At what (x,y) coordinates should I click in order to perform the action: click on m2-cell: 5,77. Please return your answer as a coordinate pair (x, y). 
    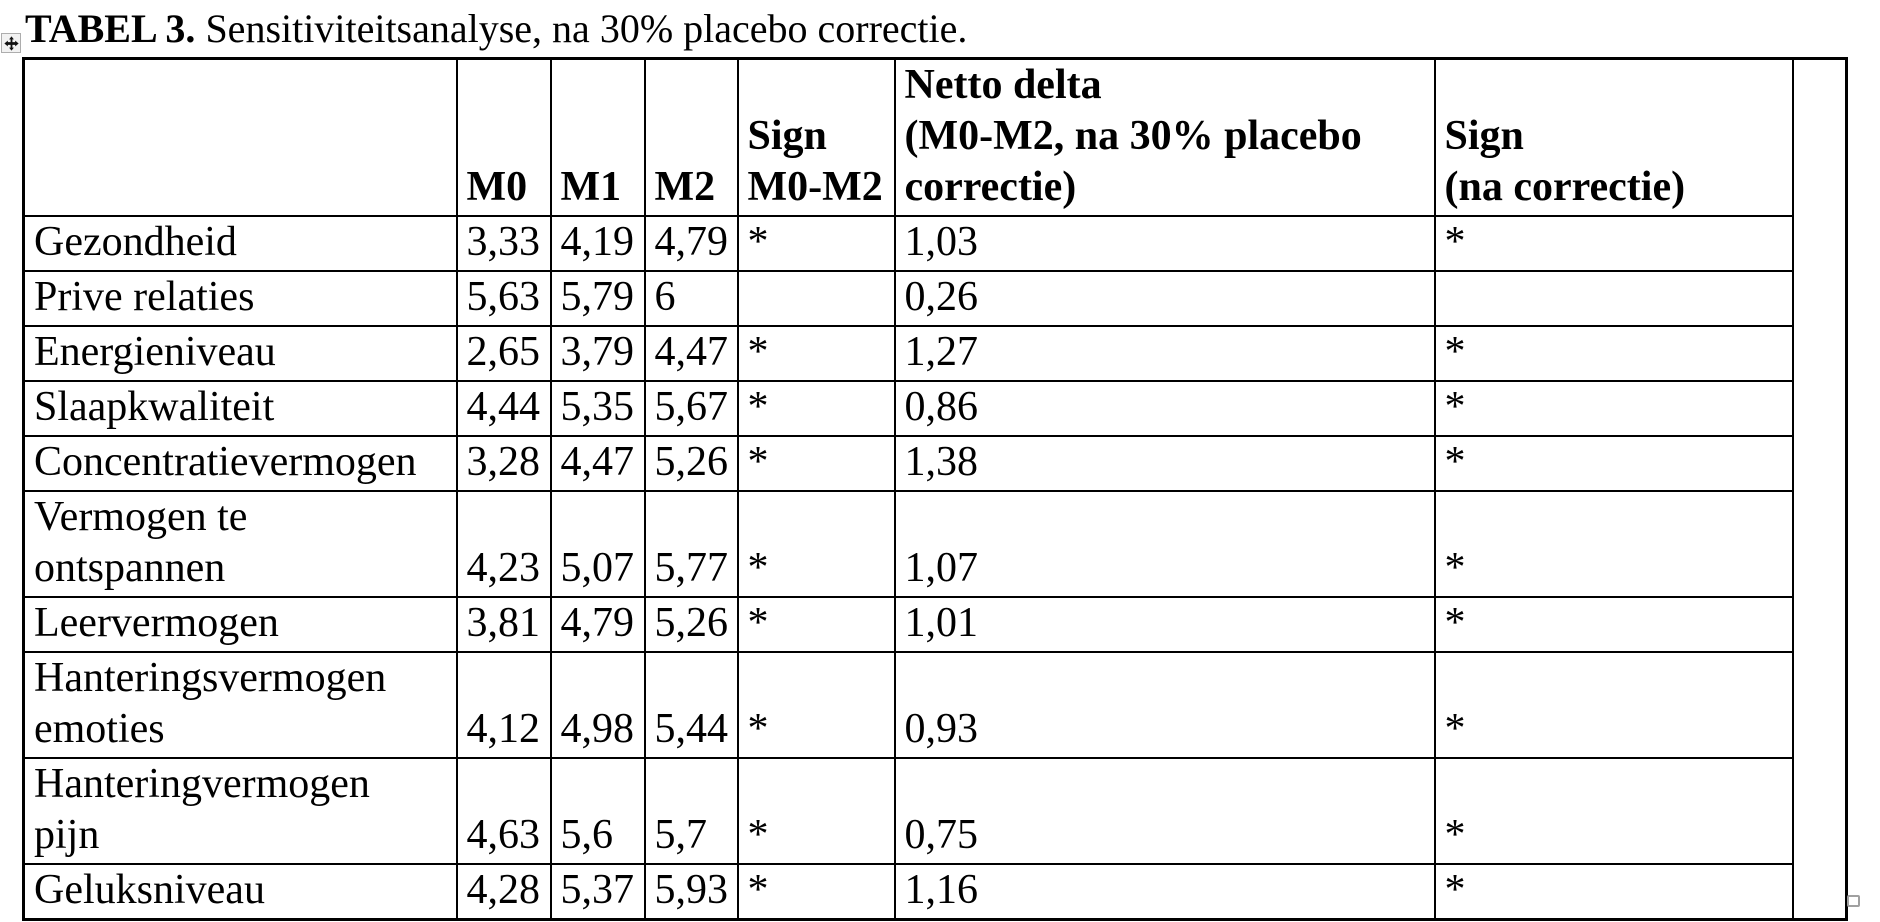
    Looking at the image, I should click on (691, 544).